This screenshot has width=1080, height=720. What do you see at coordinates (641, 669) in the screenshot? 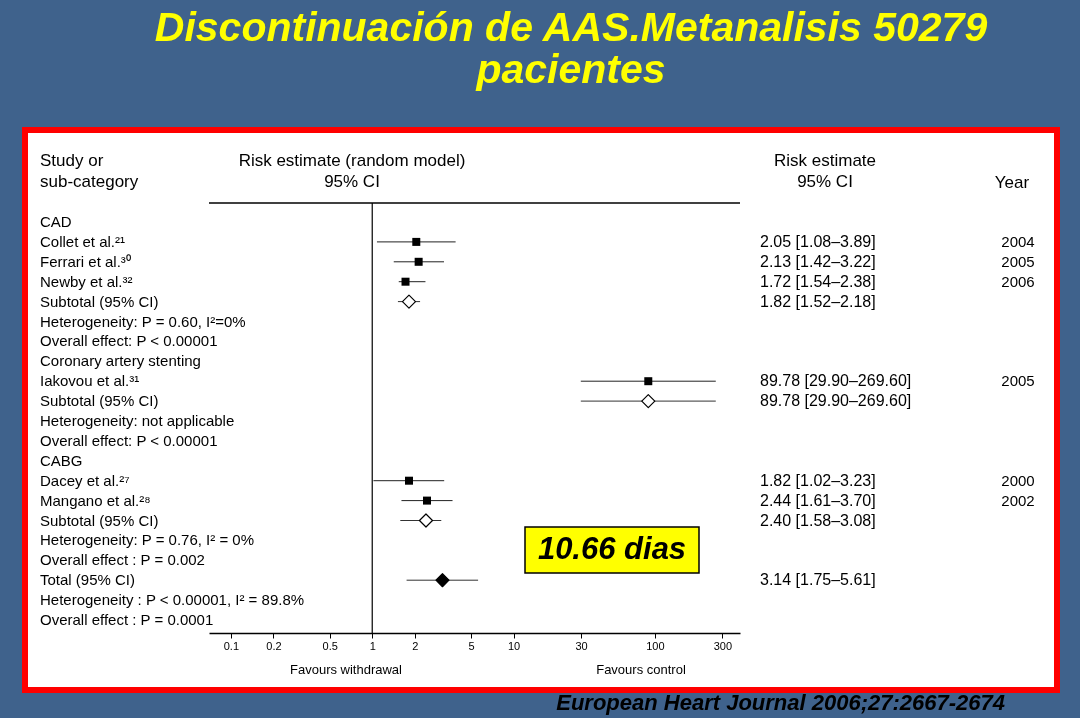
I see `text: Favours control` at bounding box center [641, 669].